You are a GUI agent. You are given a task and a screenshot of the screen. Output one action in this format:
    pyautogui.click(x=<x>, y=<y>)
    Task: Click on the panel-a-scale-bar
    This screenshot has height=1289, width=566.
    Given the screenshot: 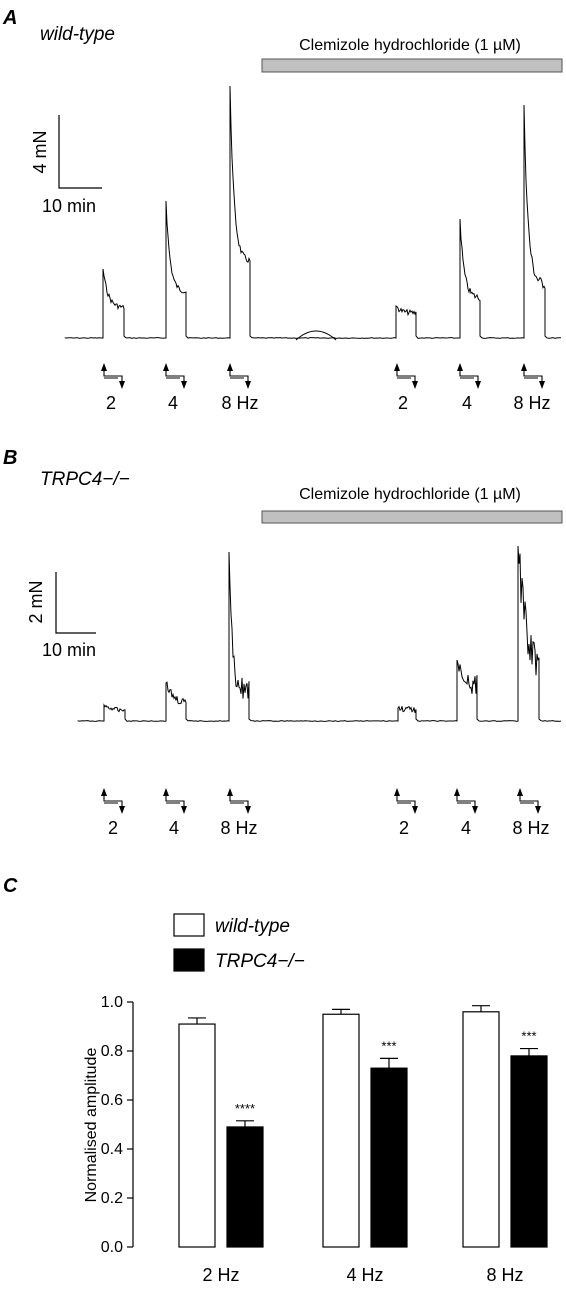 What is the action you would take?
    pyautogui.click(x=80, y=152)
    